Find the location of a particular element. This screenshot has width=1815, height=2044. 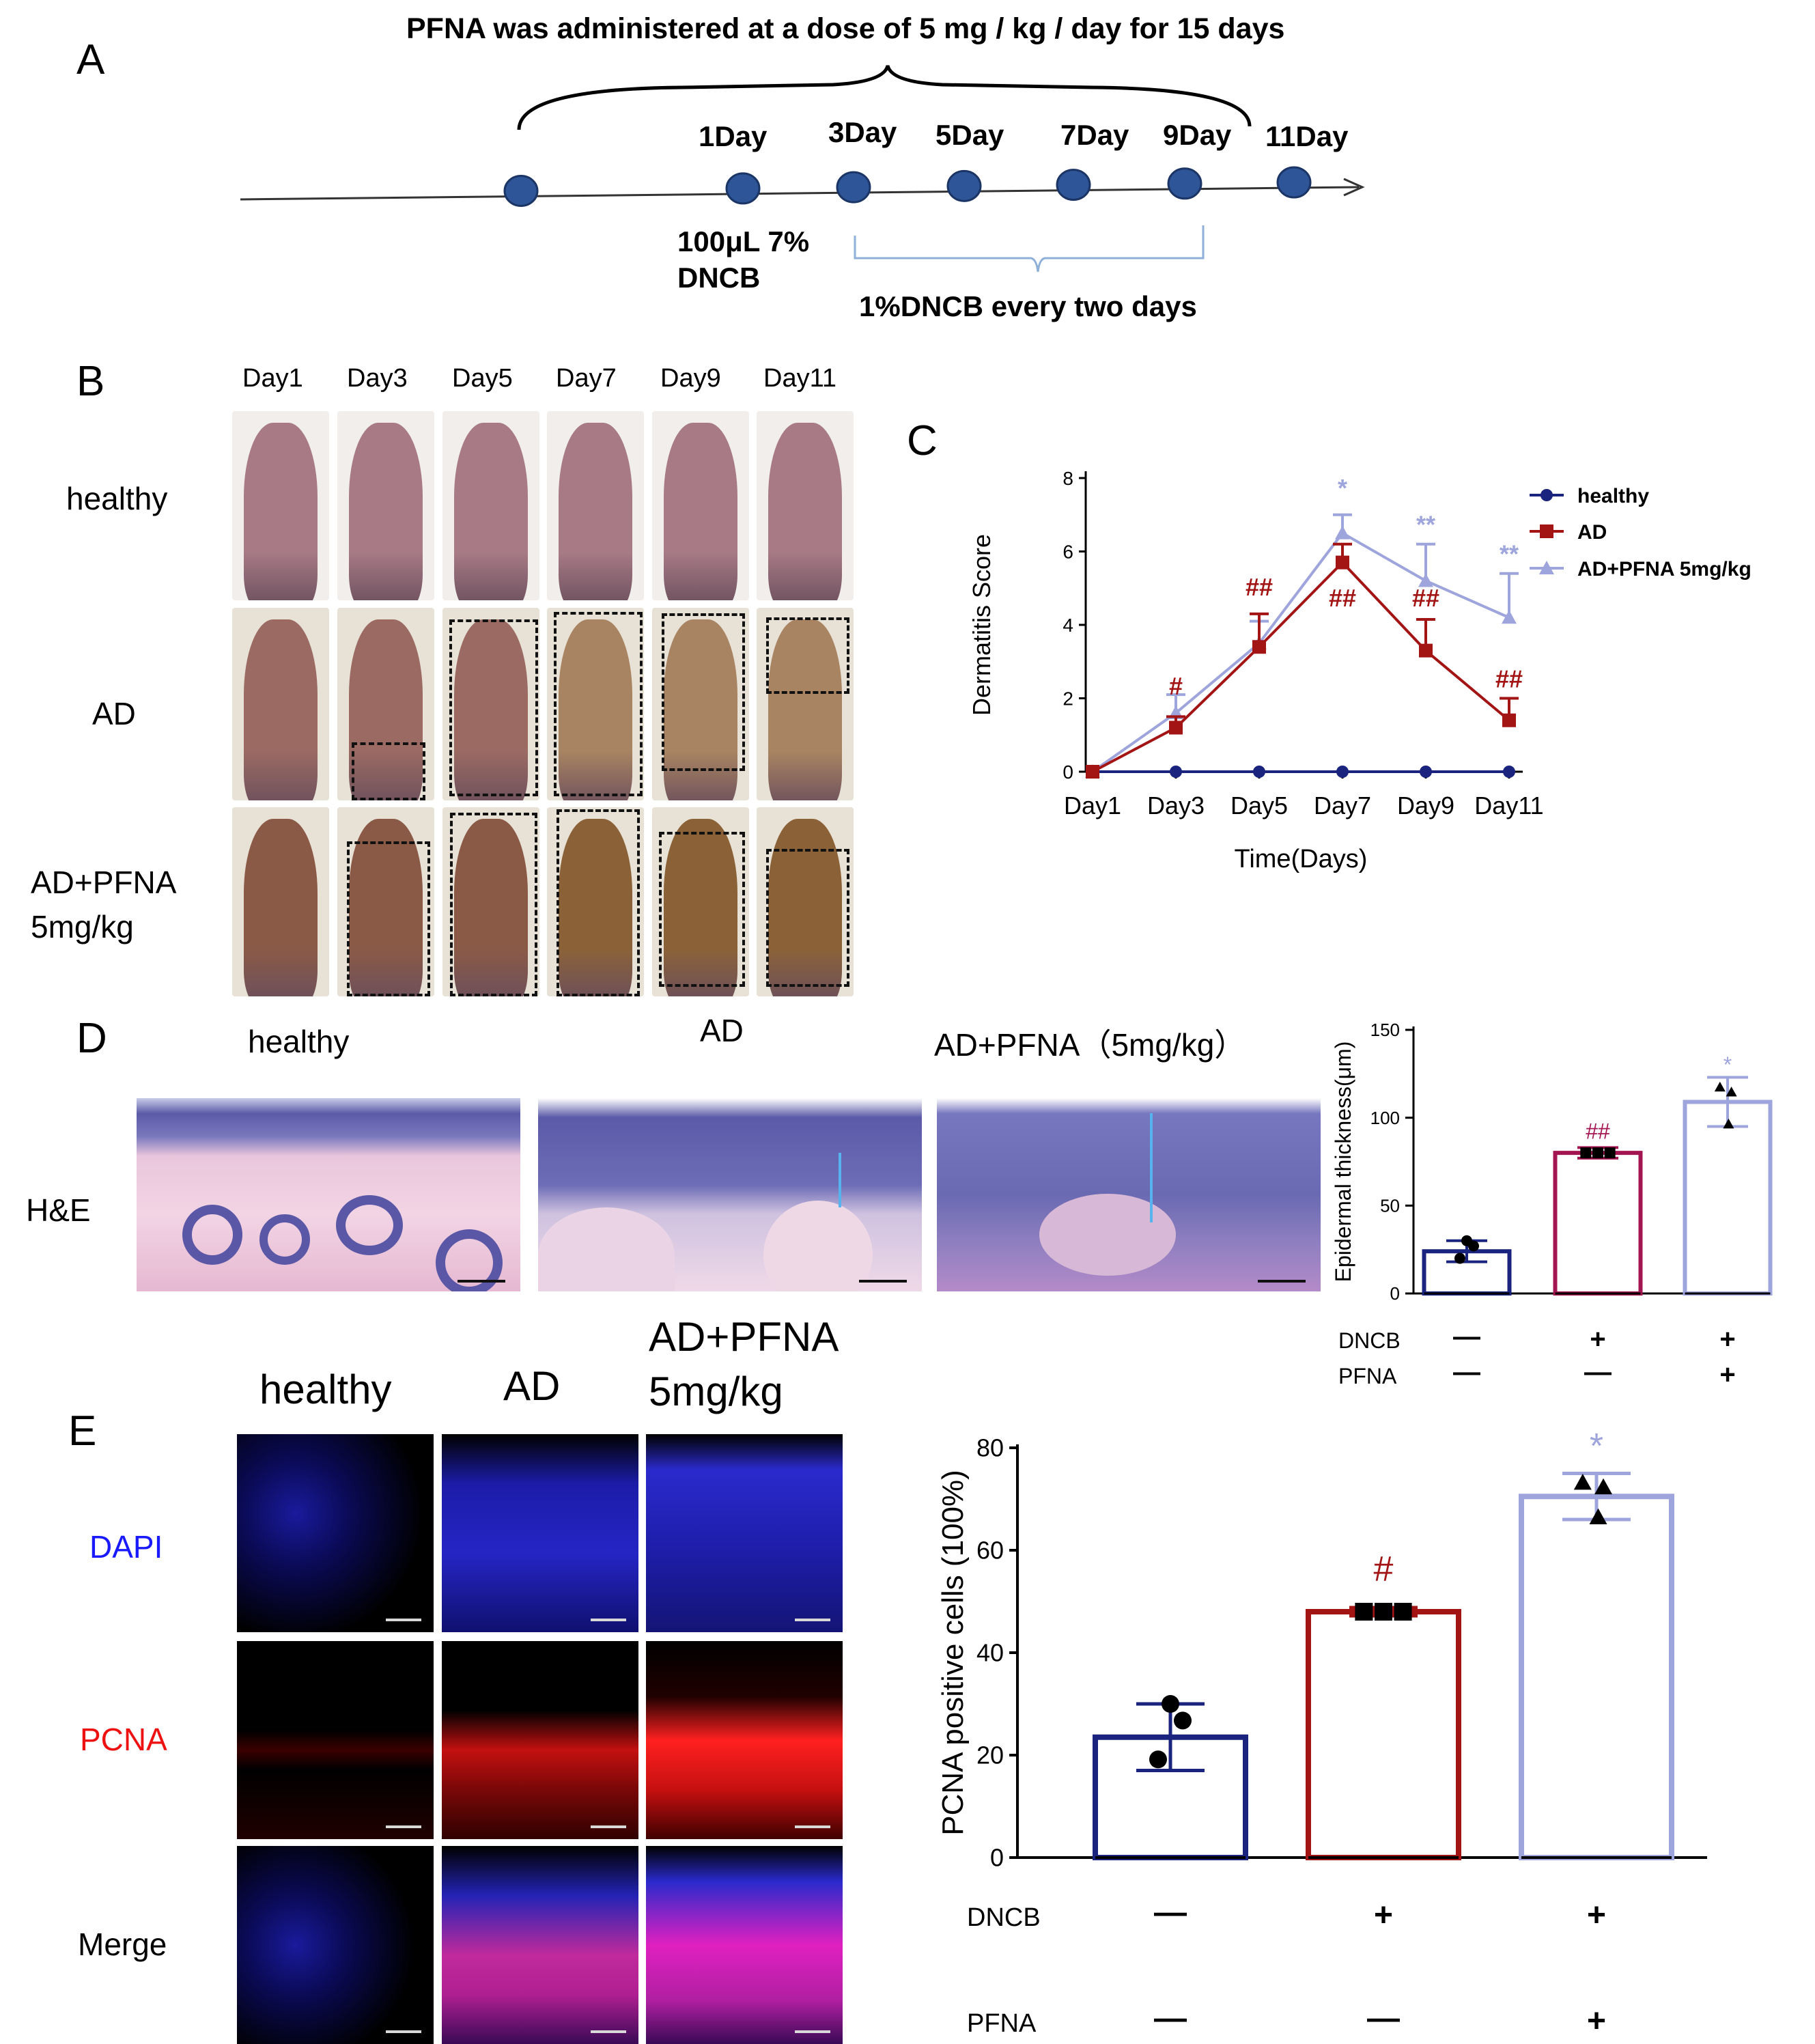

bar-AD+PFNA is located at coordinates (1728, 1198).